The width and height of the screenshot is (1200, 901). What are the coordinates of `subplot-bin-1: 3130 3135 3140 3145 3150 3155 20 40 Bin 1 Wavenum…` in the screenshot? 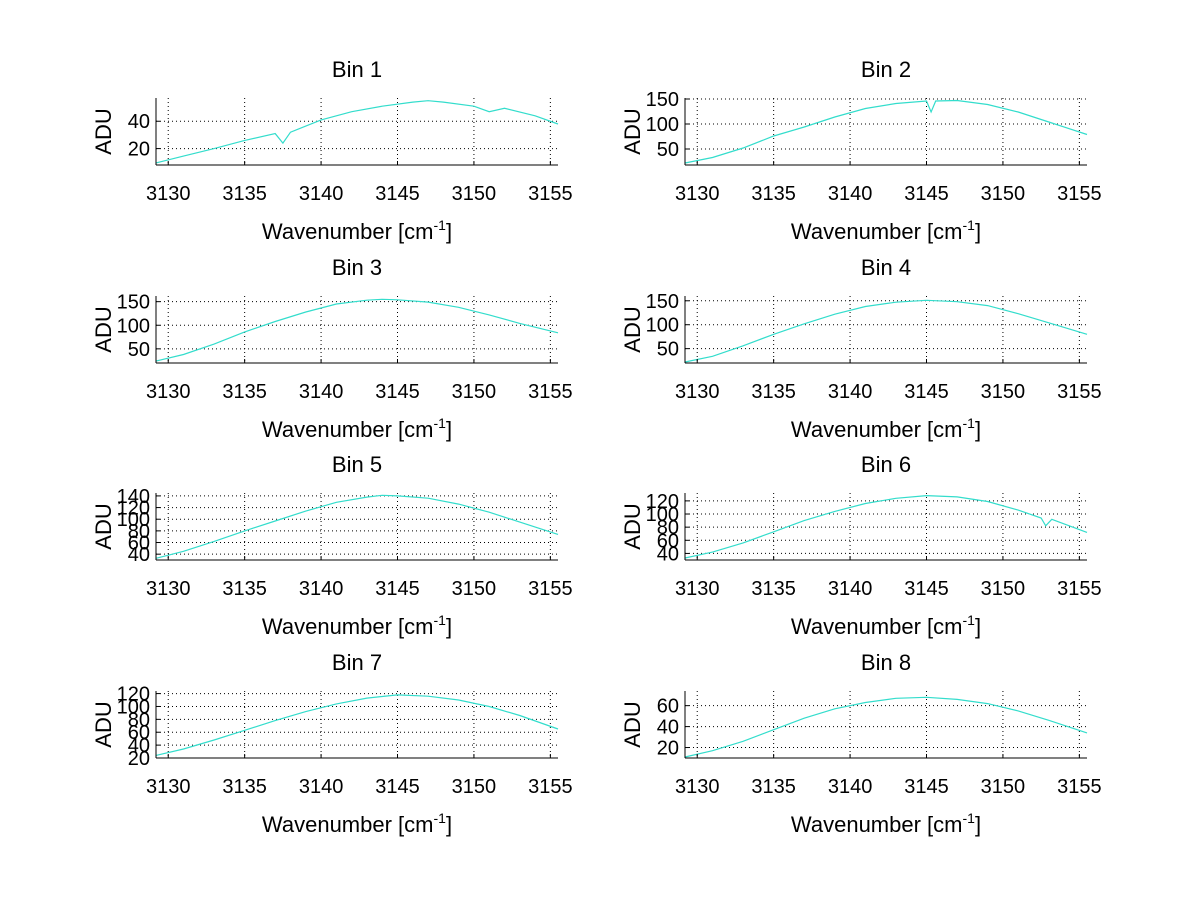 It's located at (332, 150).